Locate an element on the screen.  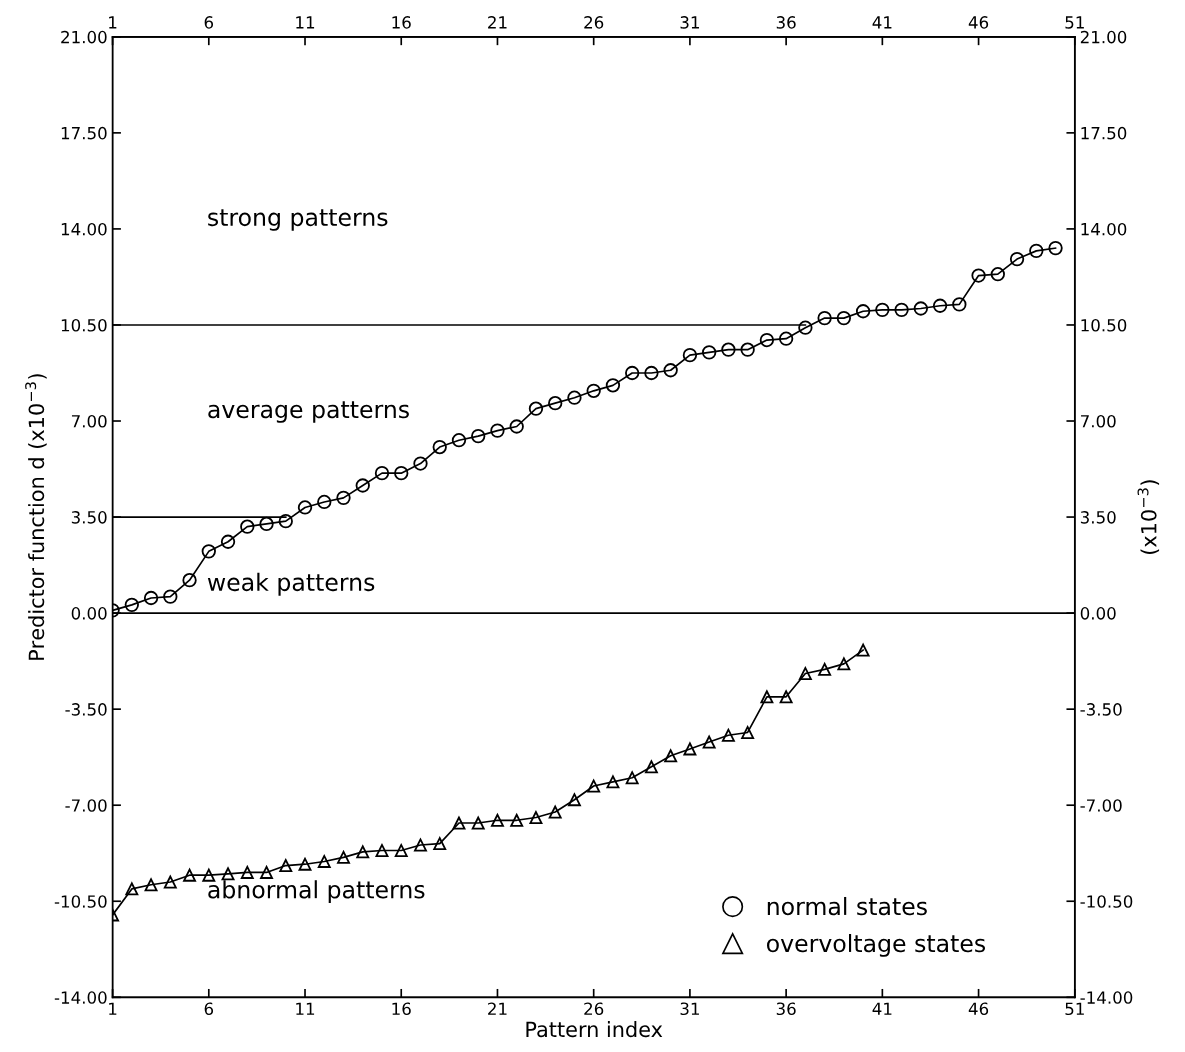
x2-tick-label: 6 is located at coordinates (209, 22).